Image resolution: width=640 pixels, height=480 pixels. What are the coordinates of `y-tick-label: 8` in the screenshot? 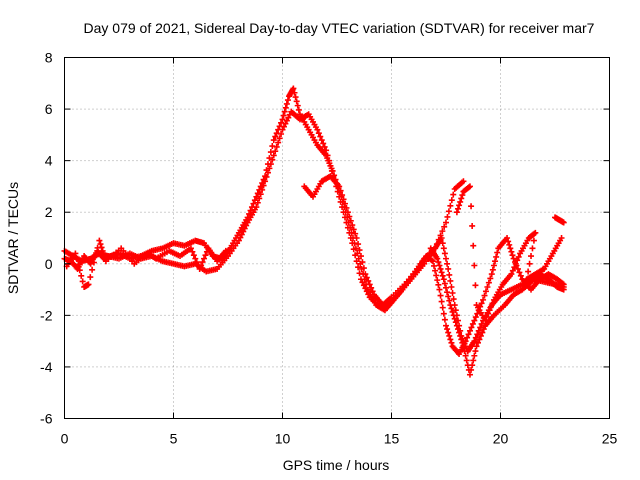 It's located at (49, 58).